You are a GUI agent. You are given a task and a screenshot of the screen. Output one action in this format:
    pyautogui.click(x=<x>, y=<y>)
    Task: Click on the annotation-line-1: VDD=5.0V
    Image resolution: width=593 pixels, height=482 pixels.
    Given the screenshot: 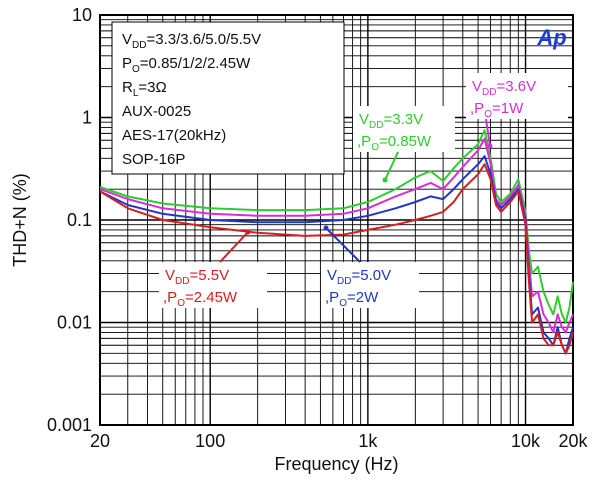 What is the action you would take?
    pyautogui.click(x=359, y=277)
    